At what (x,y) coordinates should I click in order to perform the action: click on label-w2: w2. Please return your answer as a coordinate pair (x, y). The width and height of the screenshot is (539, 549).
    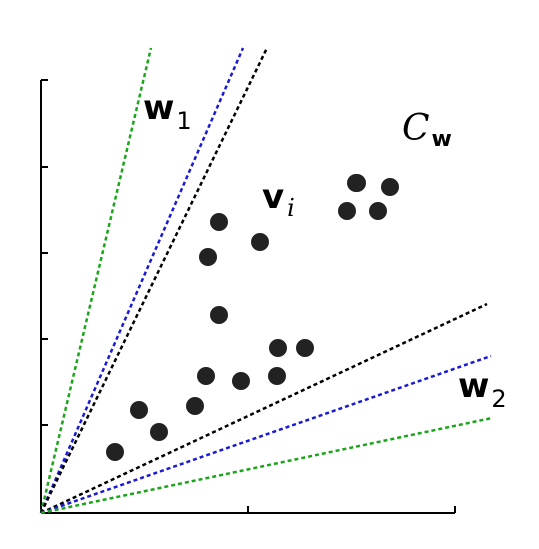
    Looking at the image, I should click on (482, 389).